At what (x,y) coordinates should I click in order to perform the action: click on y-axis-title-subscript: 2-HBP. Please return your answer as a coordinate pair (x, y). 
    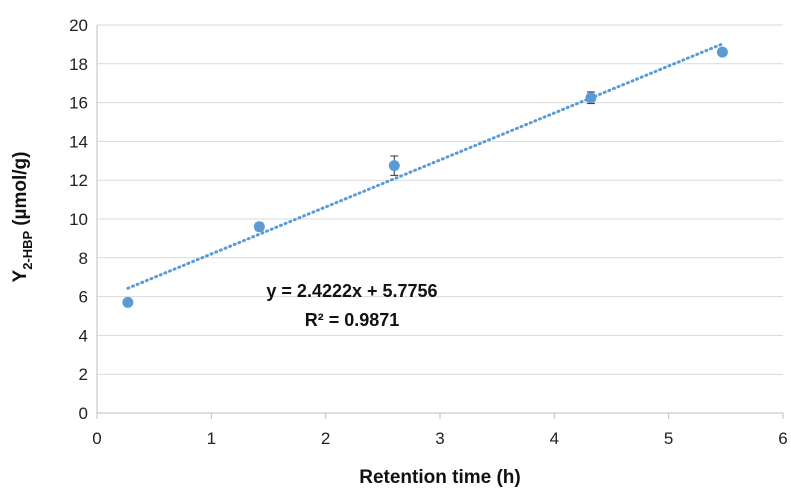
    Looking at the image, I should click on (27, 249).